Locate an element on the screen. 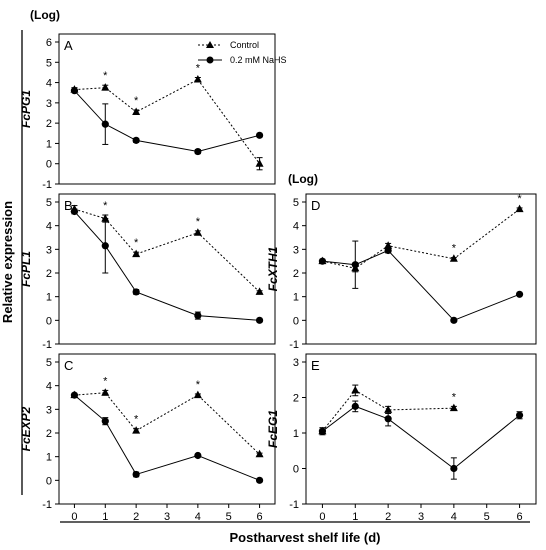  panel-a: A FcPG1 -1 0 1 2 3 4 5 6 * * * is located at coordinates (147, 112).